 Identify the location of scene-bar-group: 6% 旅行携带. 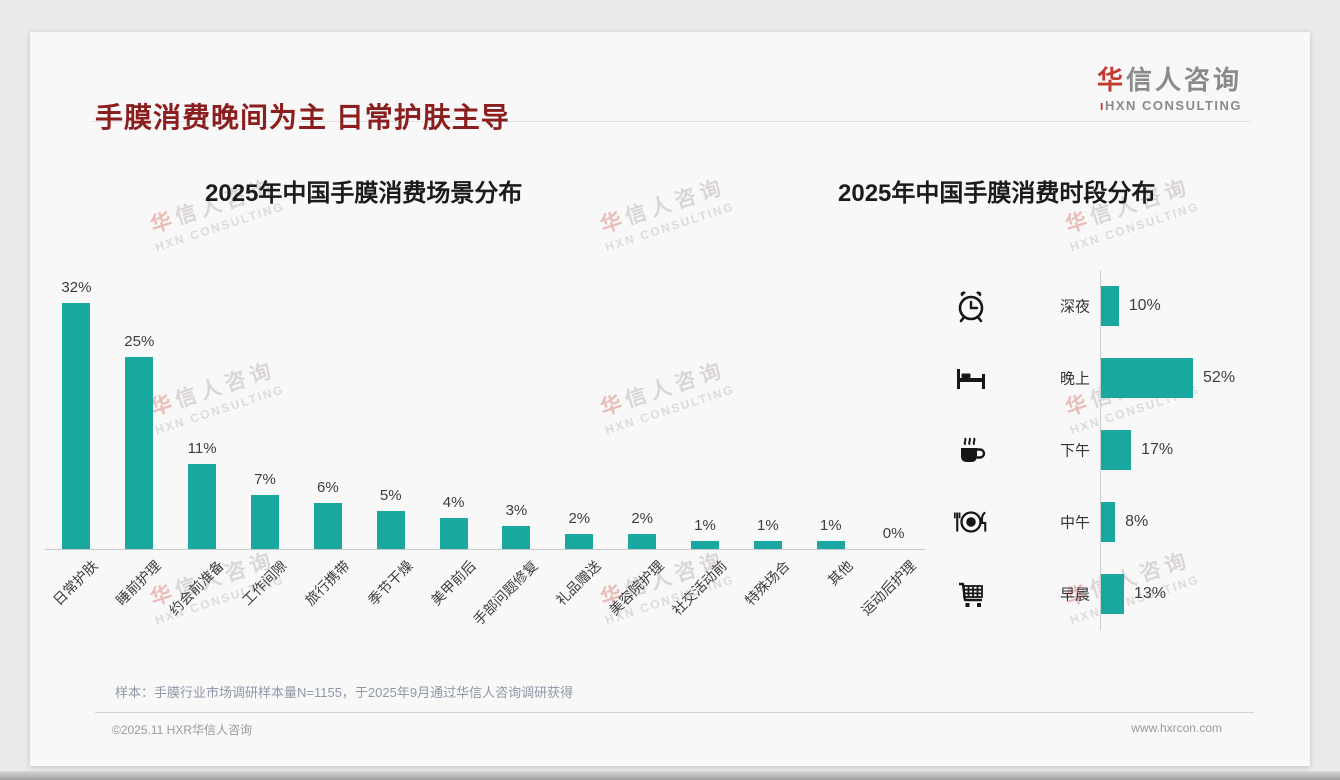
(327, 454).